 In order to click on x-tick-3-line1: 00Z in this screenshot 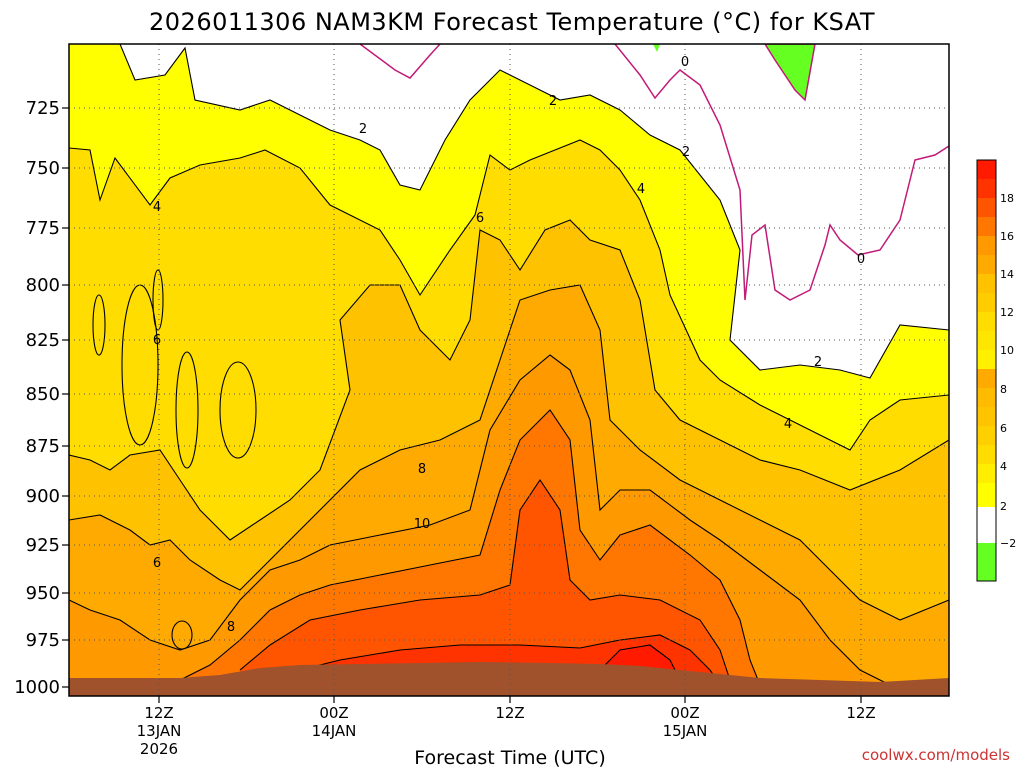, I will do `click(684, 713)`.